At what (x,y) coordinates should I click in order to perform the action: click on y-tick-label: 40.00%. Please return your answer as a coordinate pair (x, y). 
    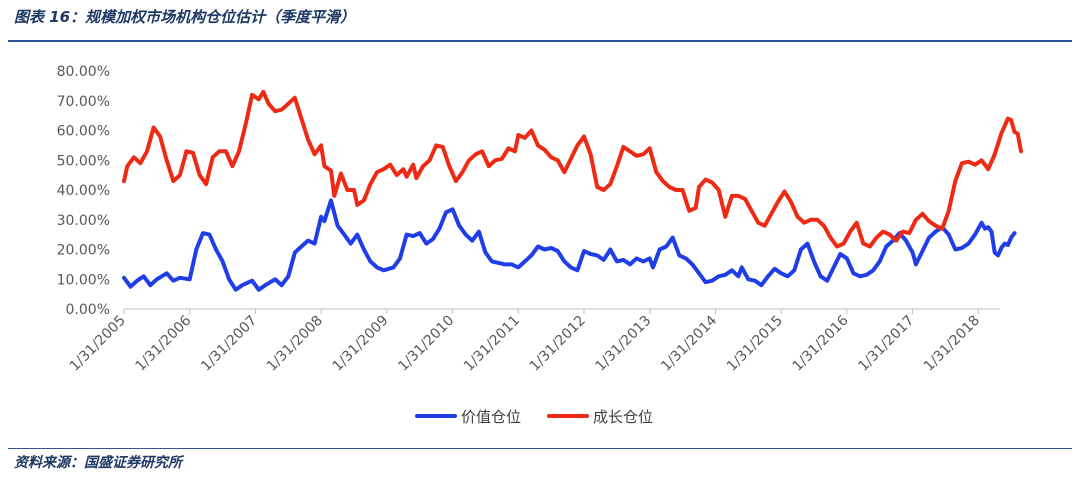
    Looking at the image, I should click on (83, 191).